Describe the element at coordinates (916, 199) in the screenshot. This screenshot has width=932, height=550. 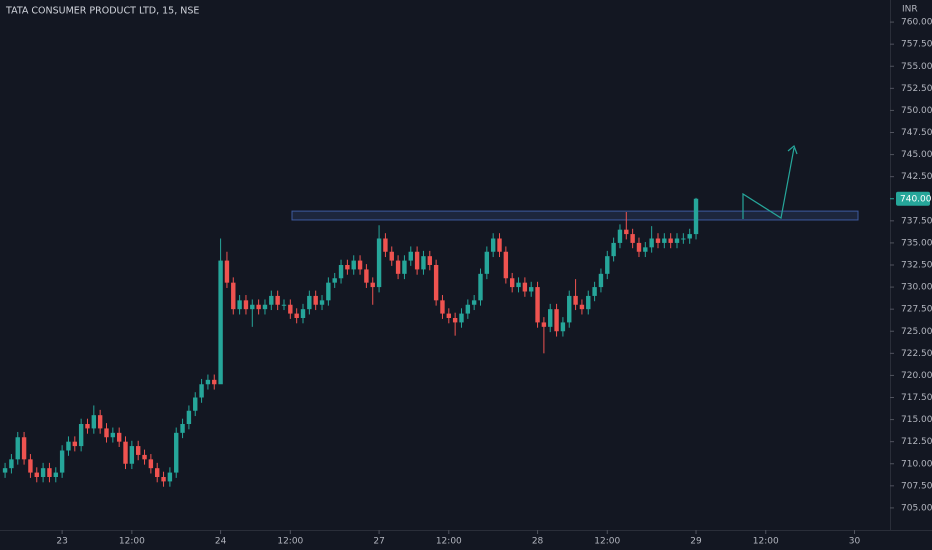
I see `last-price-label: 740.00` at that location.